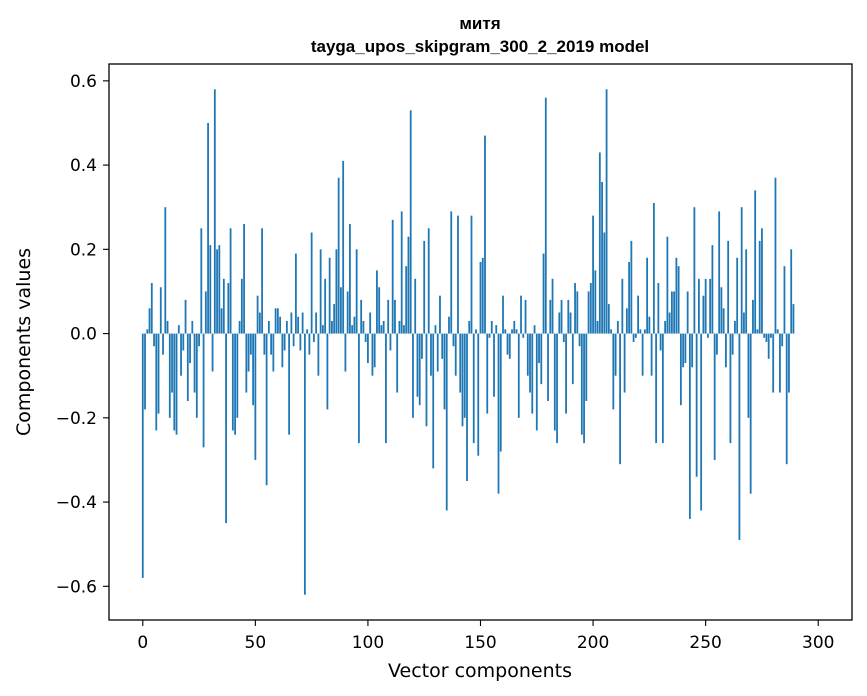 This screenshot has height=696, width=867. Describe the element at coordinates (24, 342) in the screenshot. I see `y-axis-label: Components values` at that location.